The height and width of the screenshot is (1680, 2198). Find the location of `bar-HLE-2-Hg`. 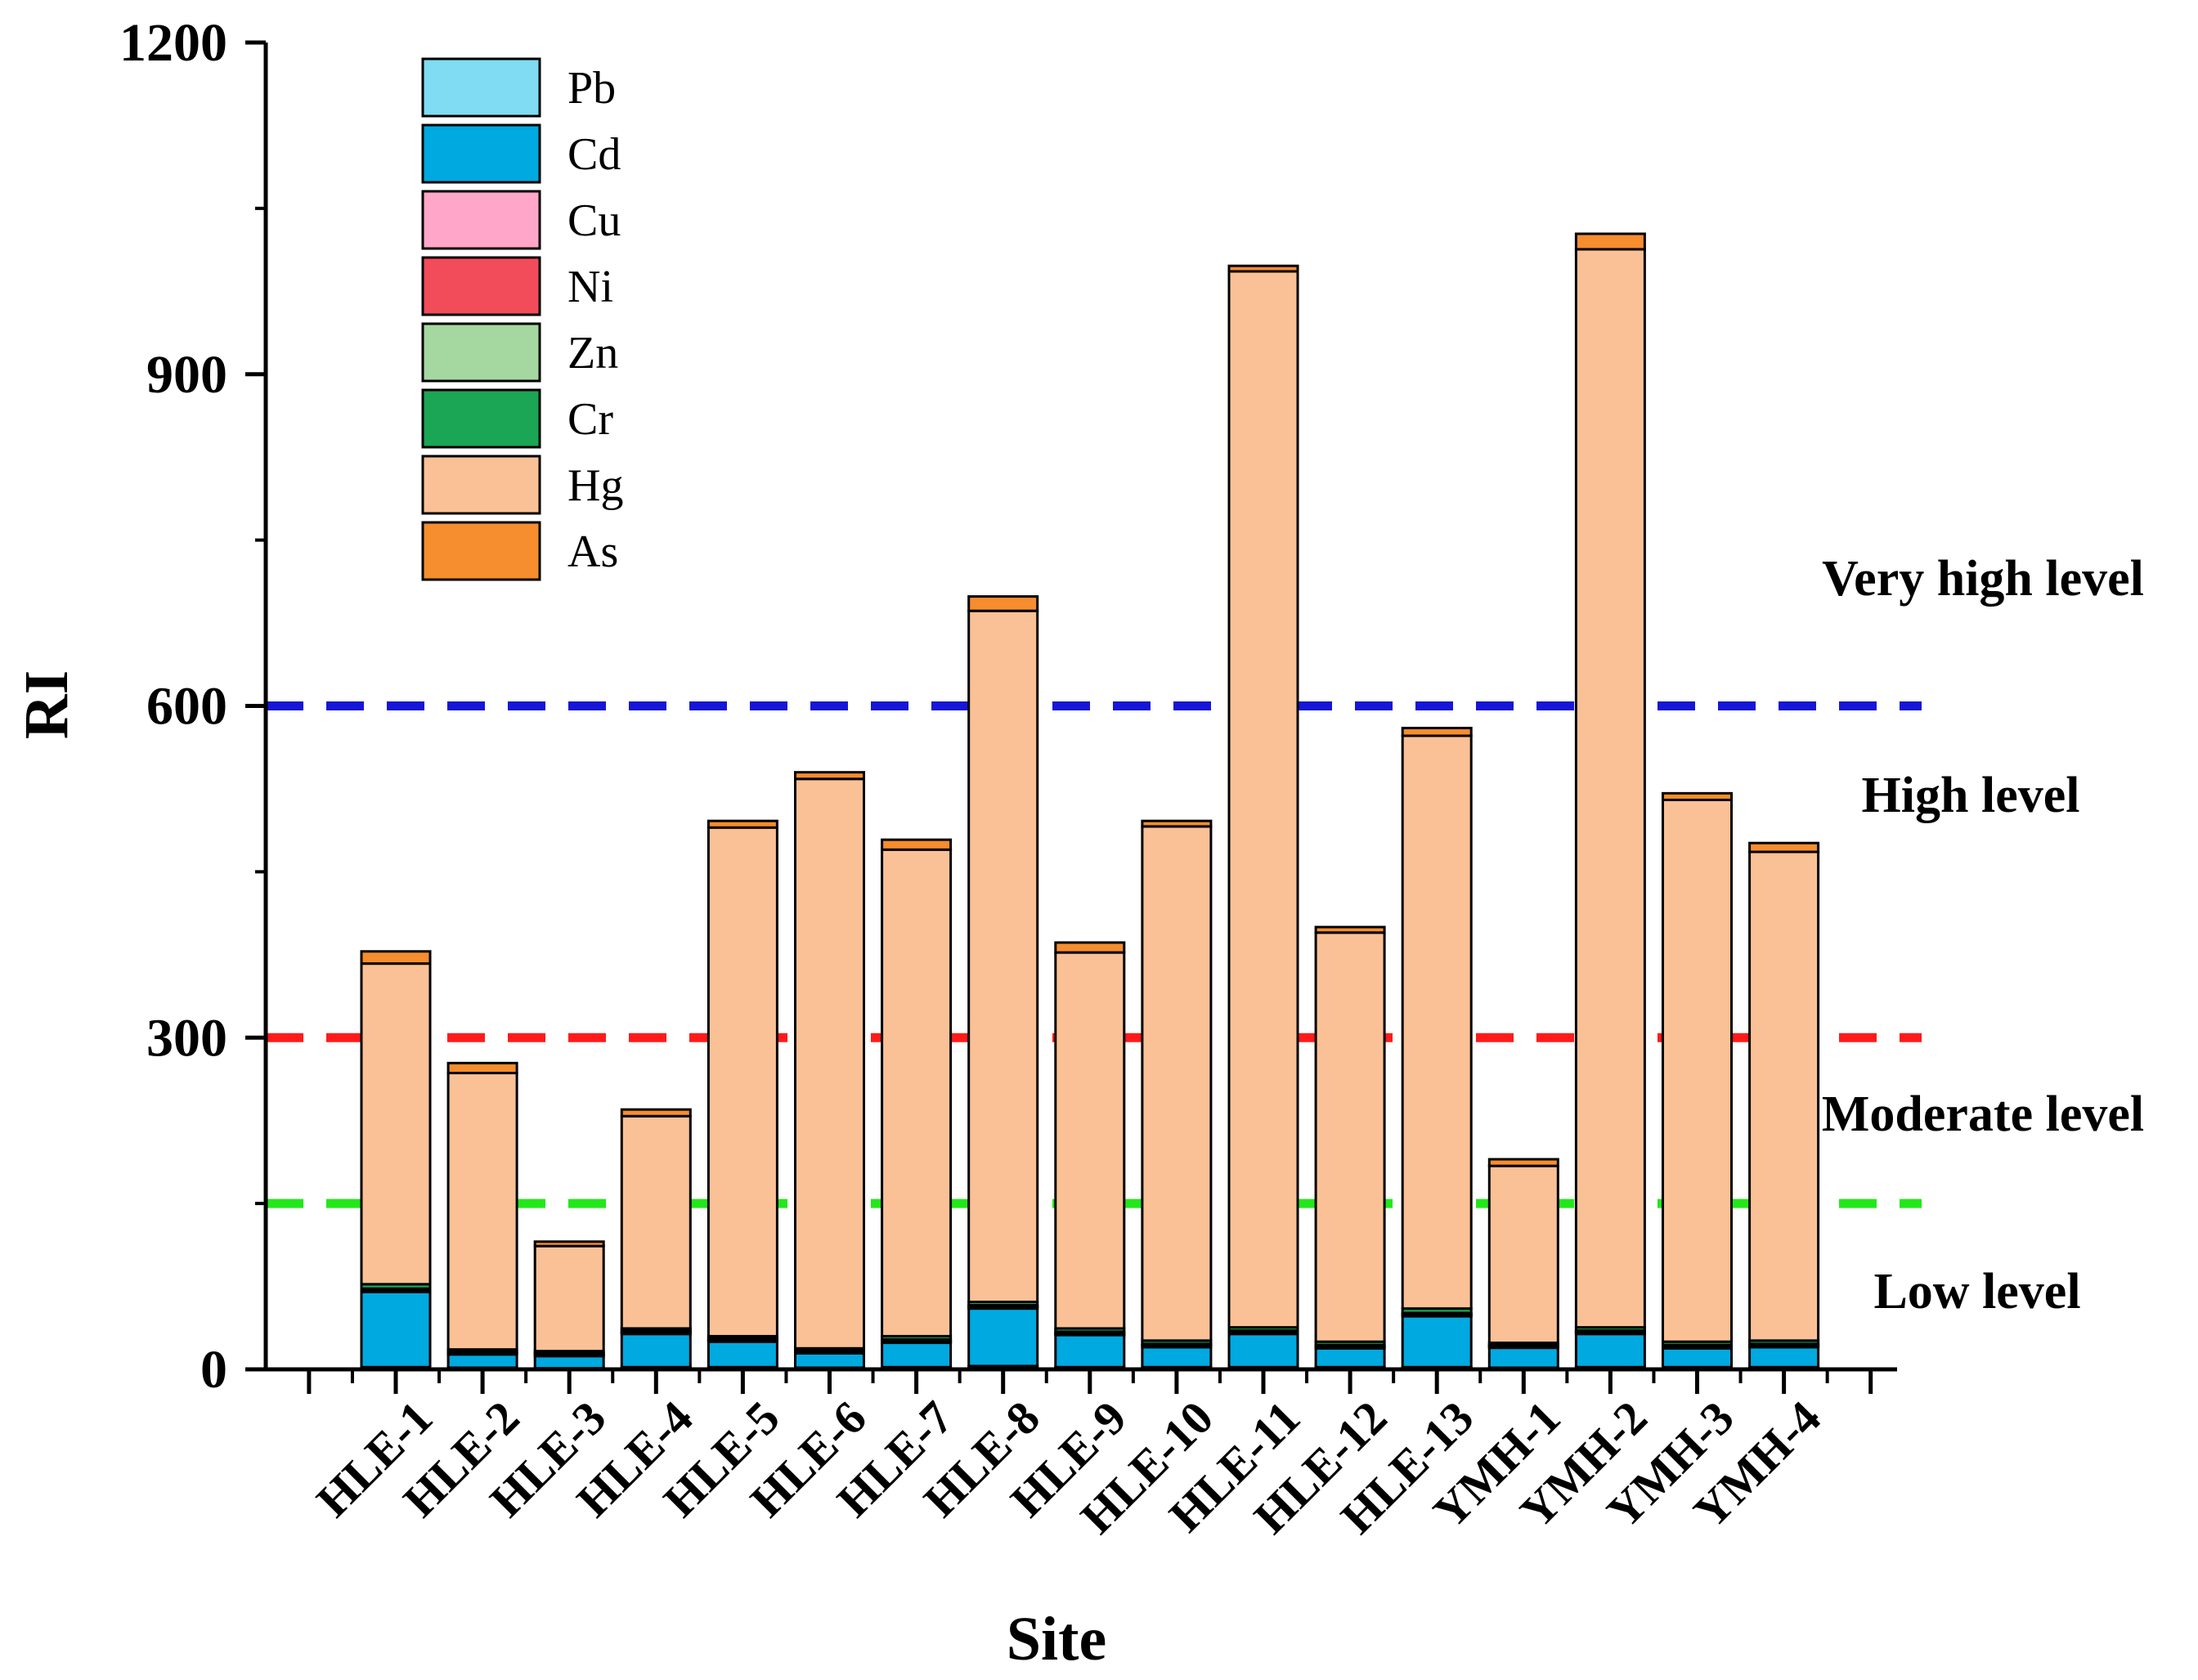

bar-HLE-2-Hg is located at coordinates (482, 1212).